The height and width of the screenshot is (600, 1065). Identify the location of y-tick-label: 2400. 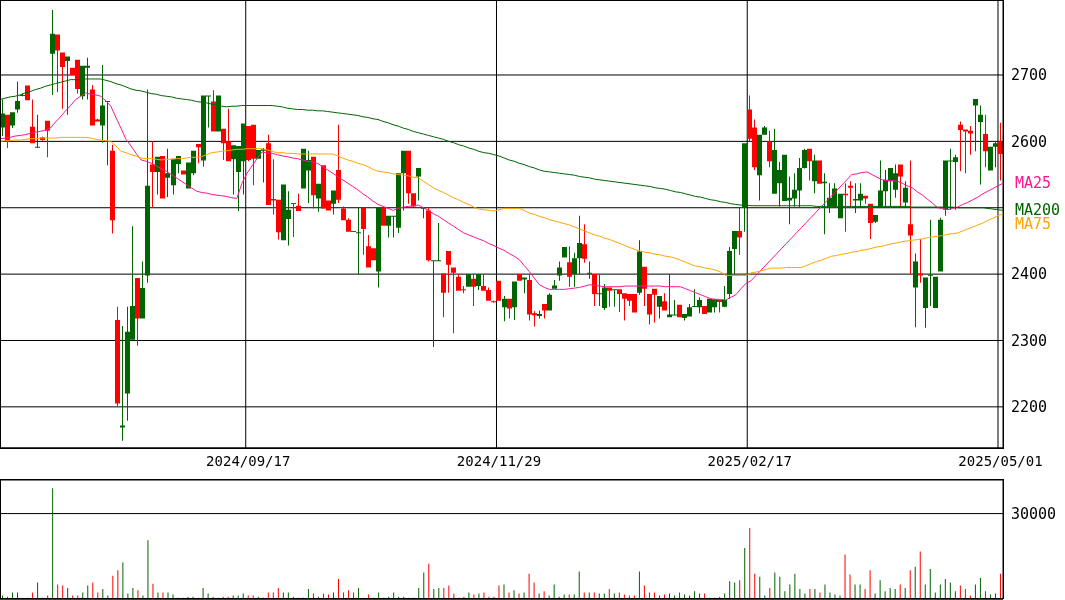
(1029, 274).